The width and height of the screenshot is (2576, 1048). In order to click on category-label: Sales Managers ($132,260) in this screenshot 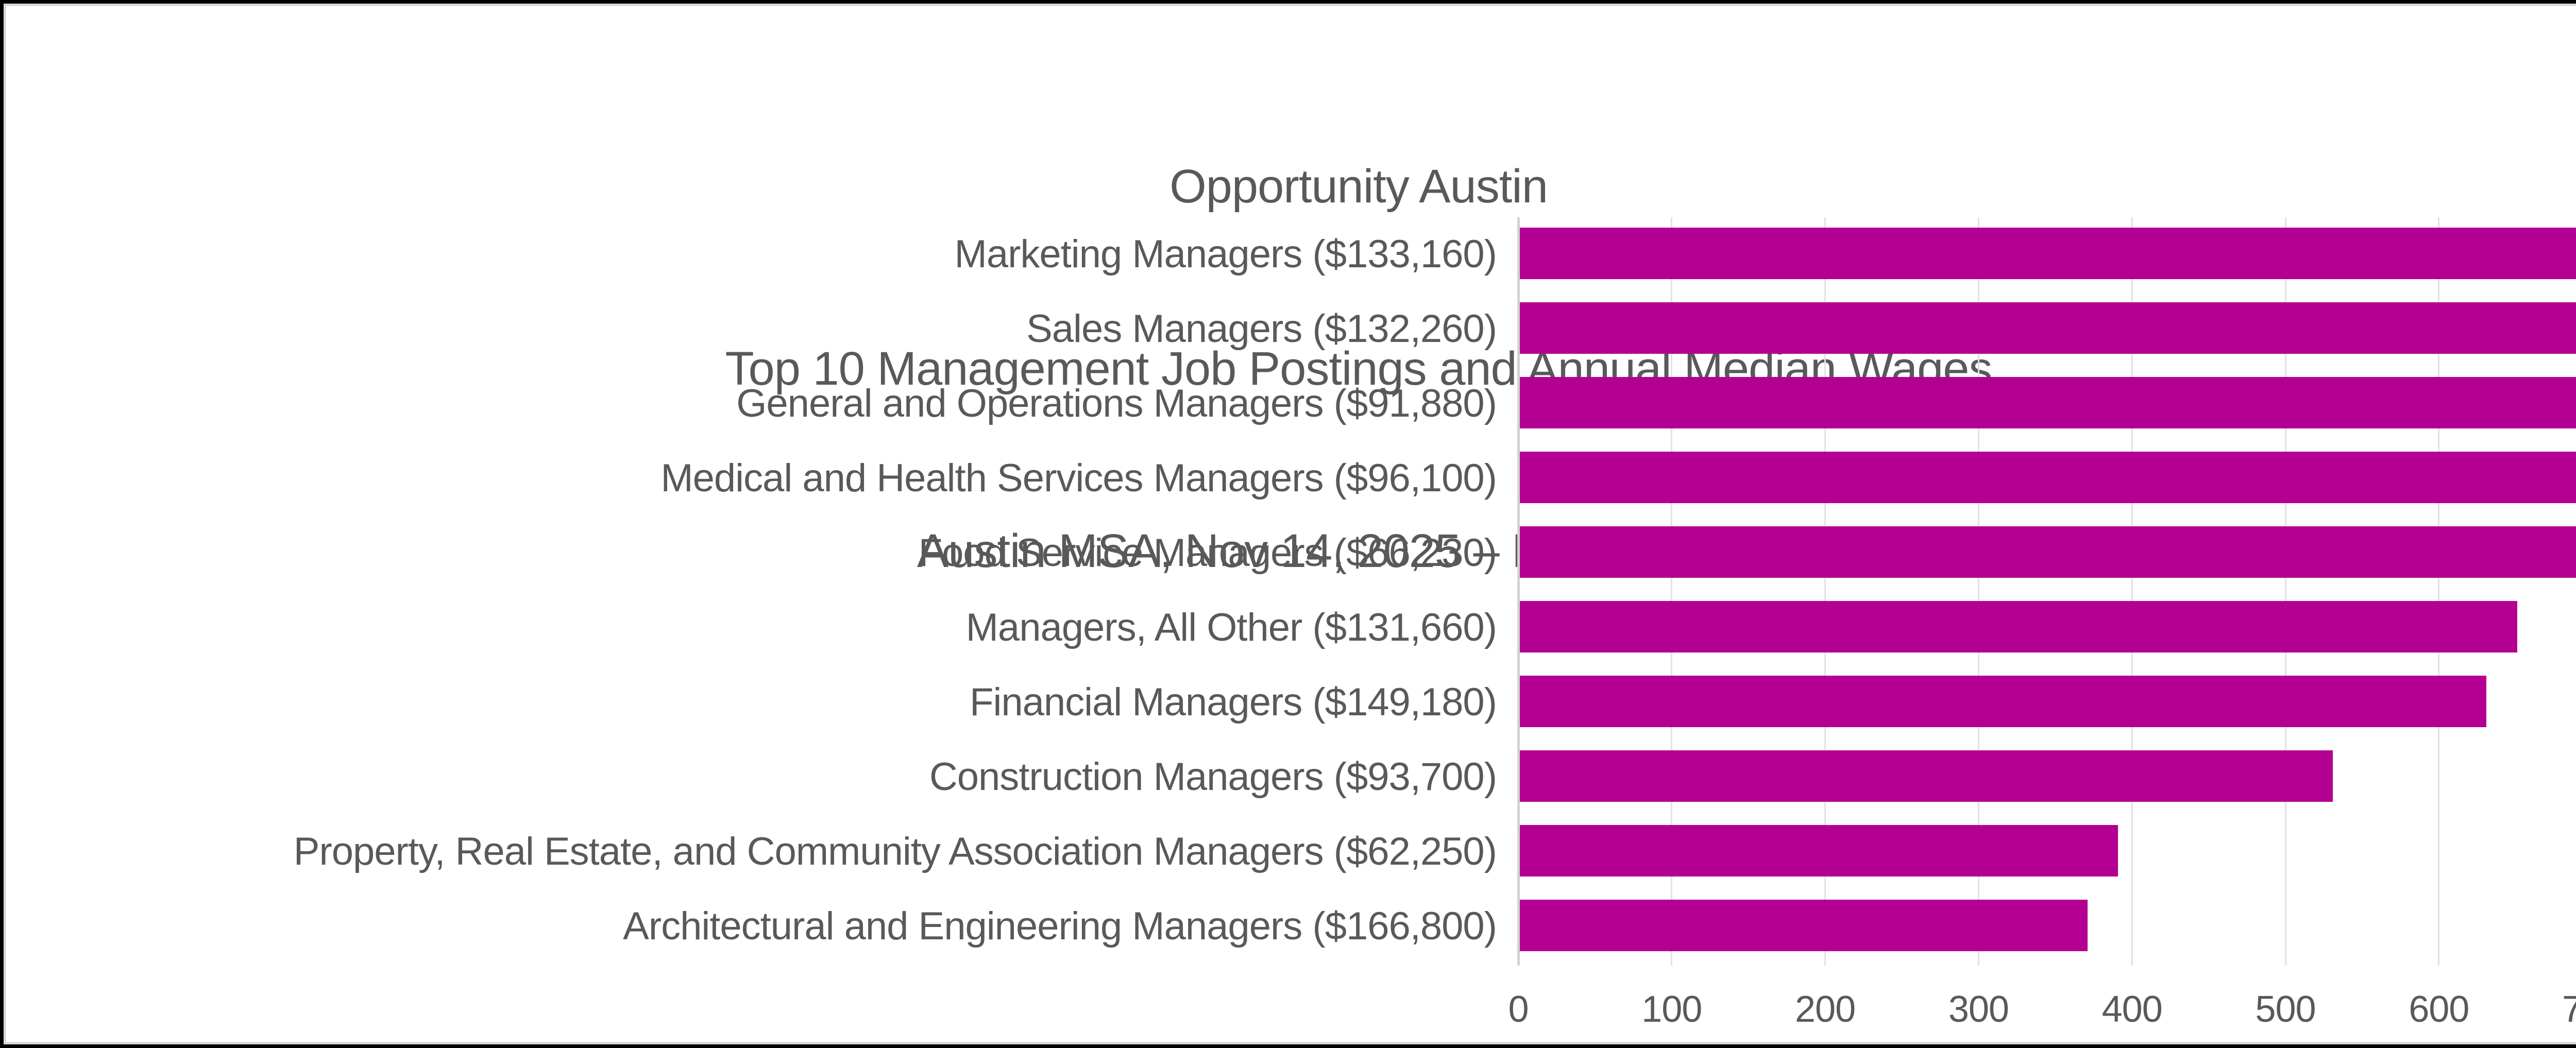, I will do `click(1261, 329)`.